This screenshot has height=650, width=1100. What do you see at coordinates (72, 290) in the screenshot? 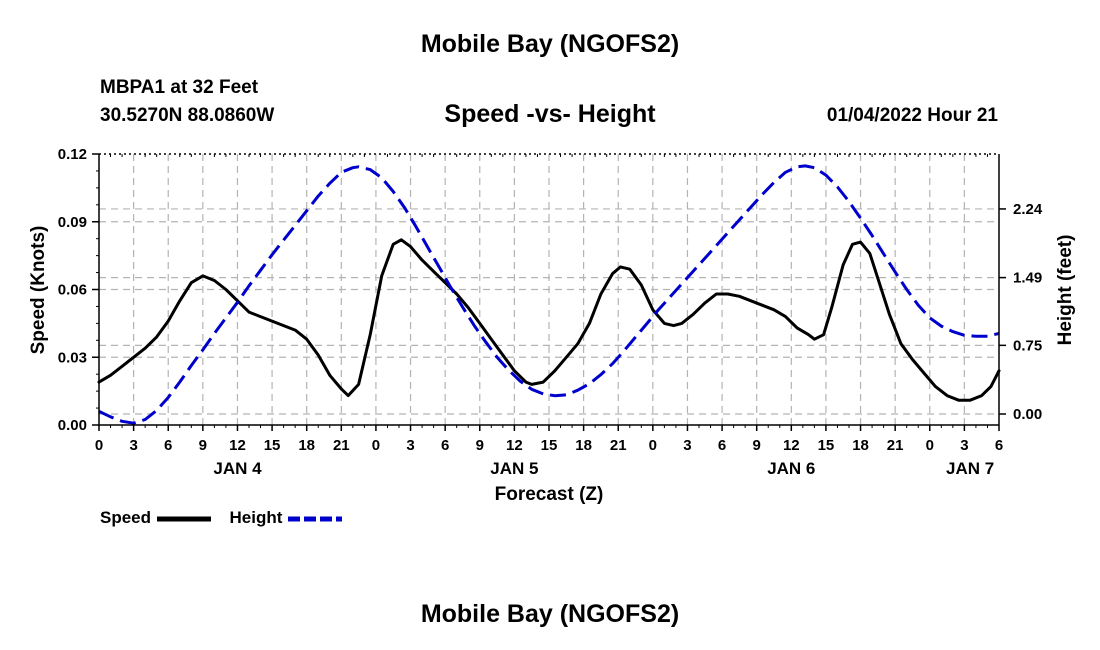
I see `y-left-tick-label: 0.06` at bounding box center [72, 290].